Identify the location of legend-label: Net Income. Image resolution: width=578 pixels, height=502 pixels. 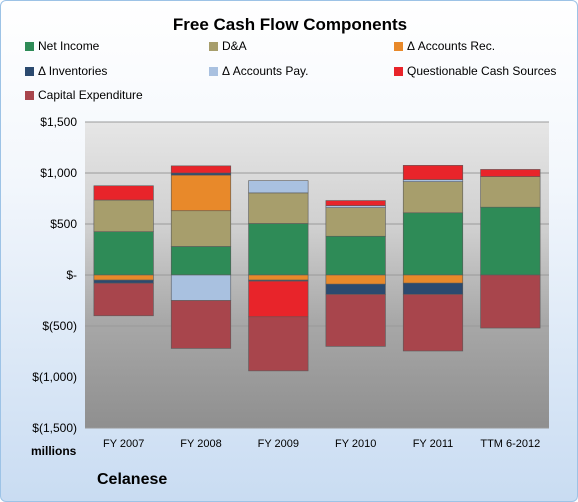
(69, 46).